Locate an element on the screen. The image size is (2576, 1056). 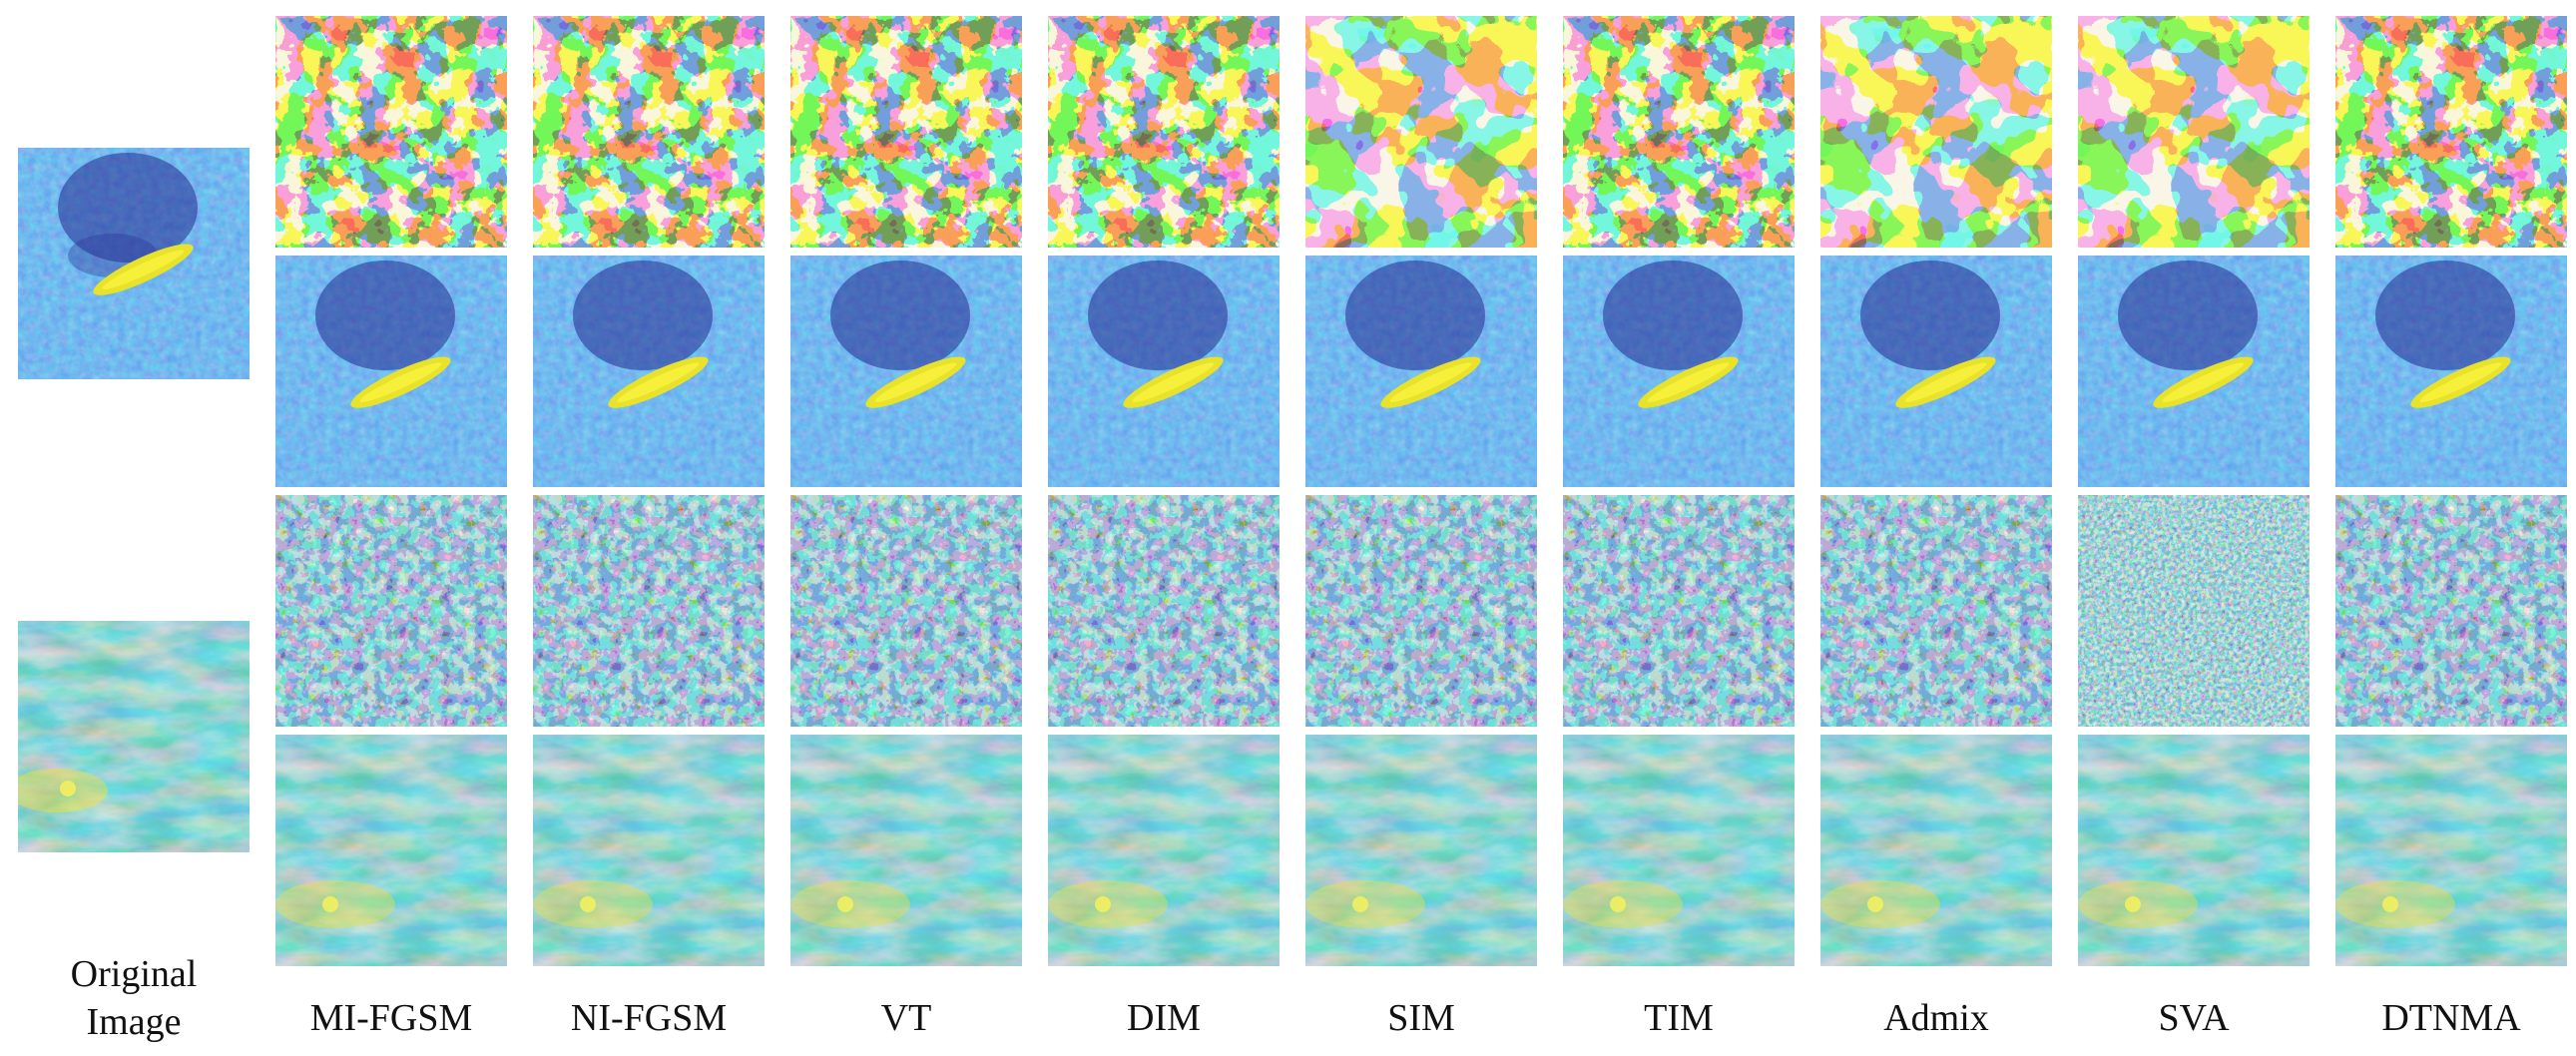
method-label-admix: Admix is located at coordinates (1936, 1018).